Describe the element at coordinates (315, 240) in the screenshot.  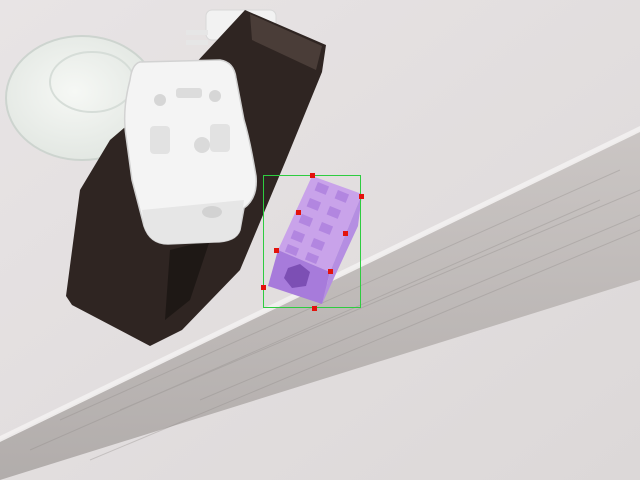
I see `purple-block` at that location.